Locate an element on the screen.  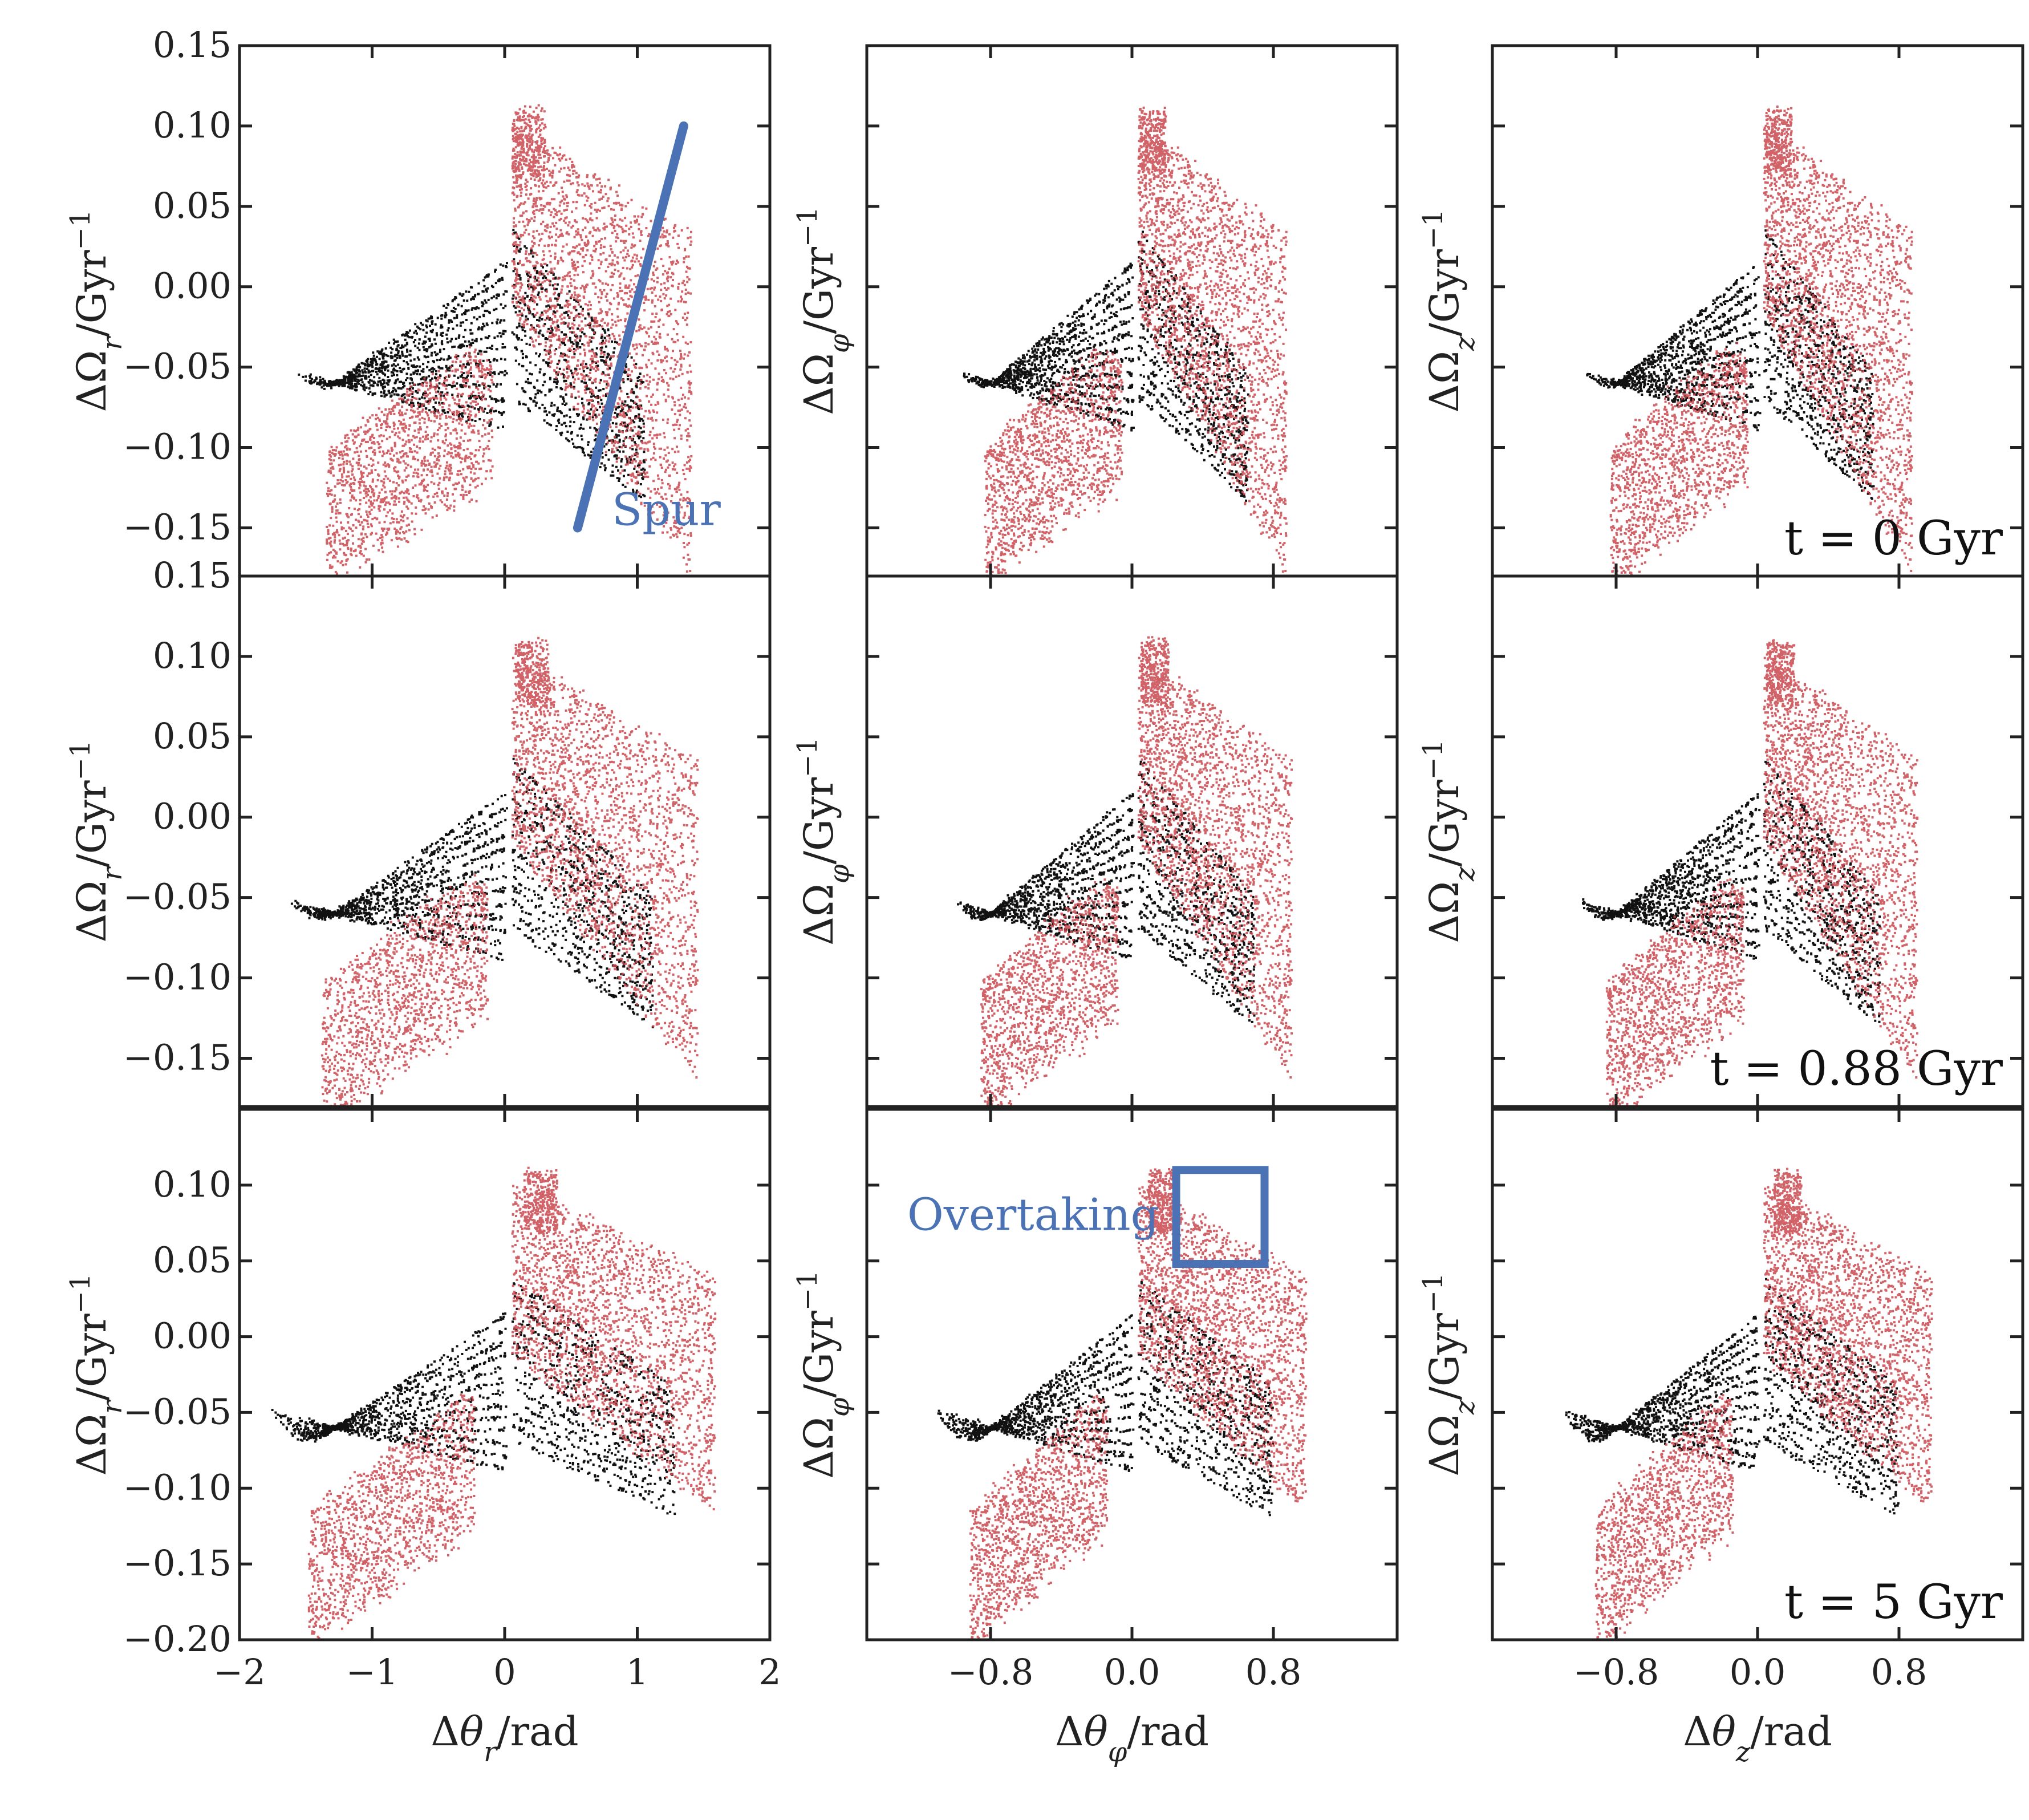
time-label: t = 5 Gyr is located at coordinates (1893, 1602).